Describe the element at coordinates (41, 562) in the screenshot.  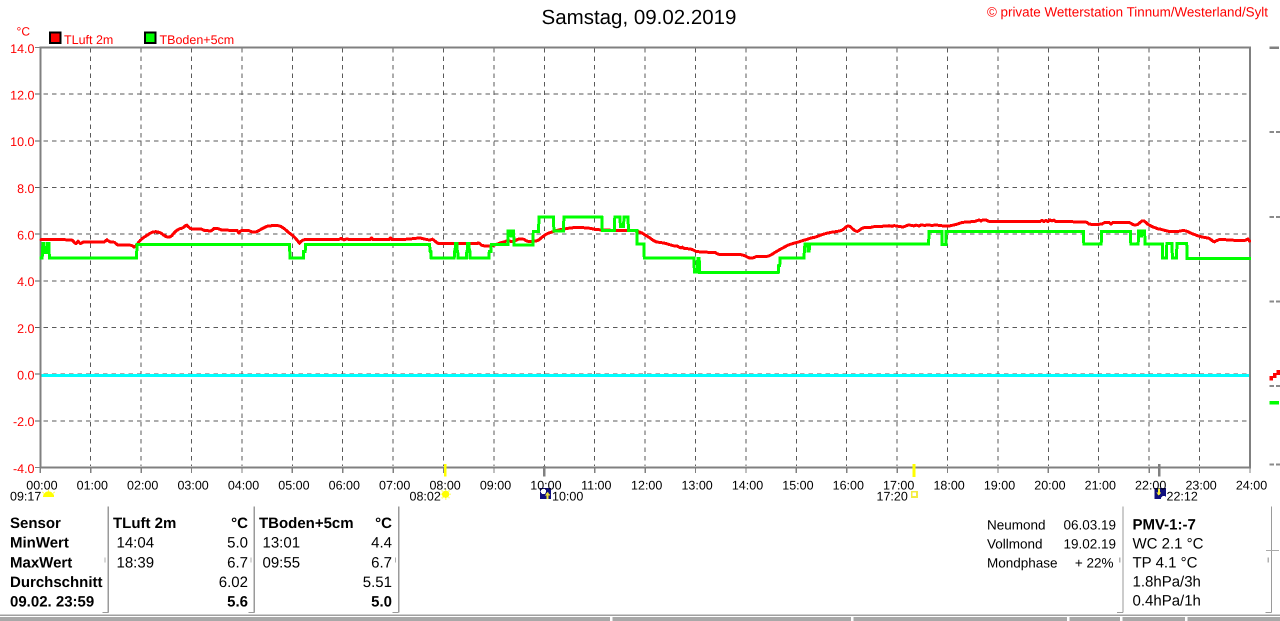
I see `svg-text: MaxWert` at that location.